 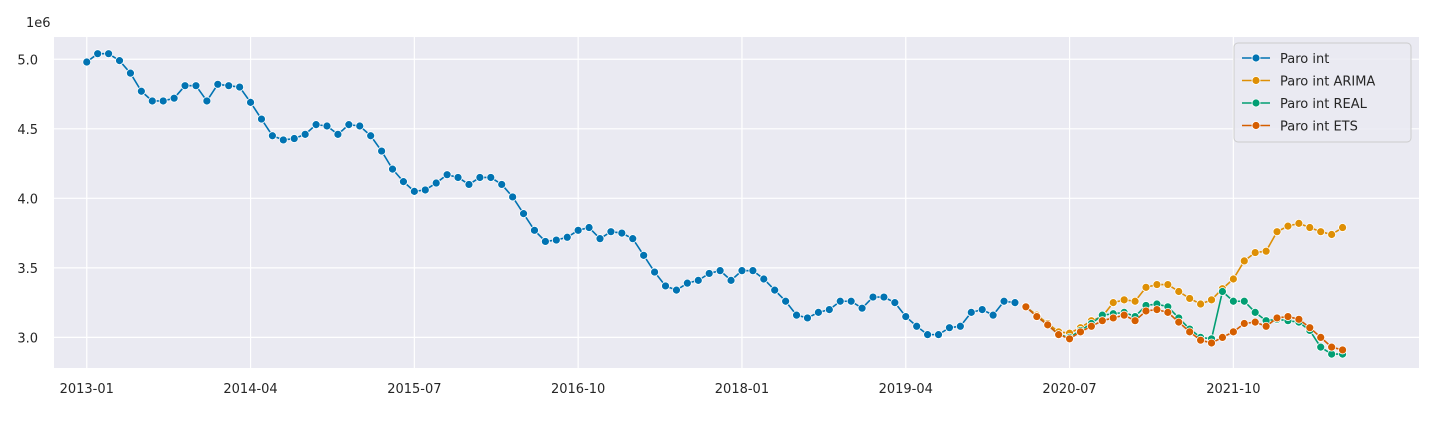 What do you see at coordinates (1285, 59) in the screenshot?
I see `legend-item: Paro int` at bounding box center [1285, 59].